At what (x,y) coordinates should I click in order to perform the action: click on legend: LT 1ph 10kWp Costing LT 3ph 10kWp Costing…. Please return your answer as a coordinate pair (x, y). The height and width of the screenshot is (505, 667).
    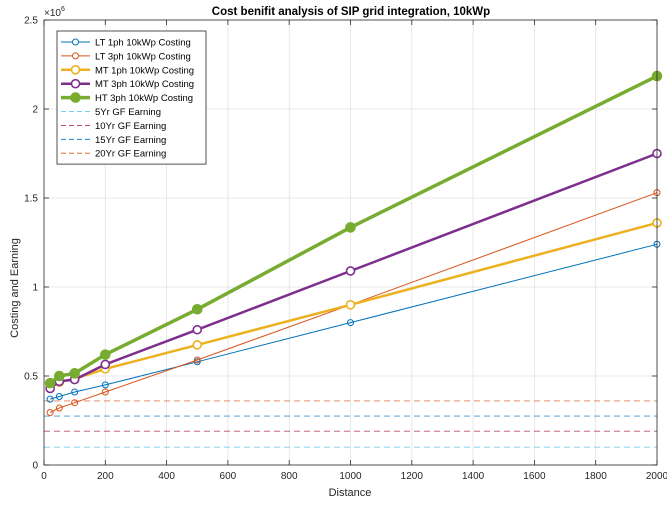
    Looking at the image, I should click on (131, 97).